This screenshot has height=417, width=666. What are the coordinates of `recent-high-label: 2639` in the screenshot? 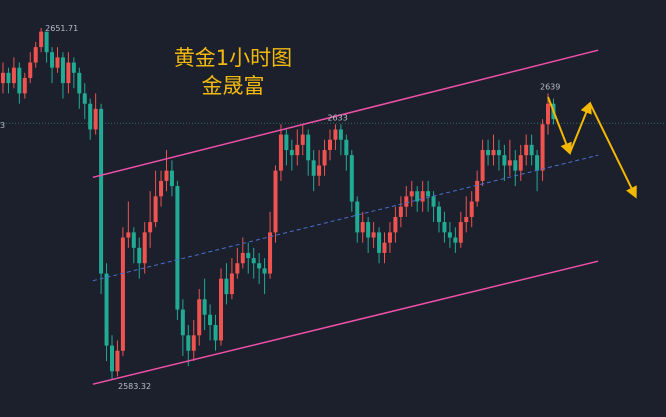 It's located at (550, 86).